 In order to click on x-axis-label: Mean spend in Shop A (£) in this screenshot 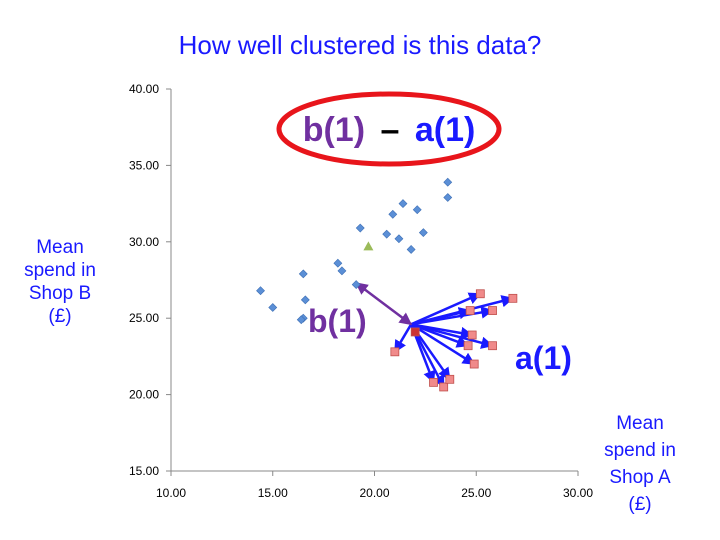, I will do `click(640, 464)`.